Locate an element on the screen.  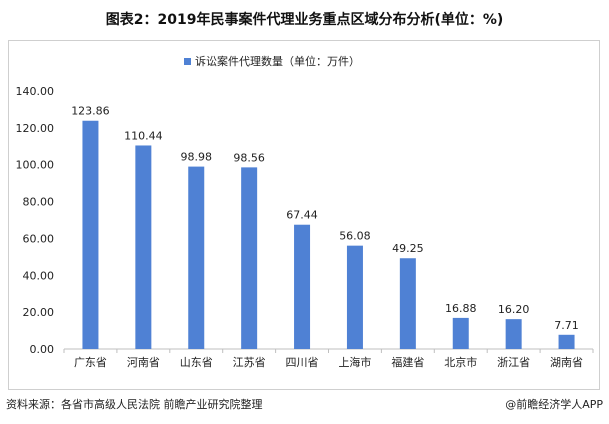
y-tick-label: 40.00 is located at coordinates (39, 275).